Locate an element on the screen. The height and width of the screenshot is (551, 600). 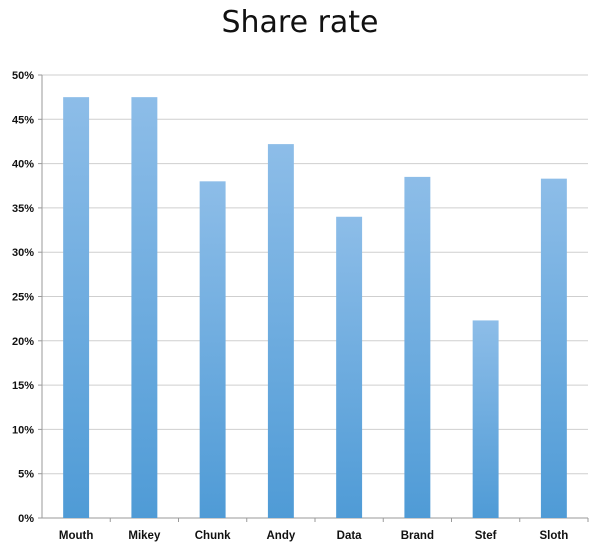
bar-data is located at coordinates (349, 367).